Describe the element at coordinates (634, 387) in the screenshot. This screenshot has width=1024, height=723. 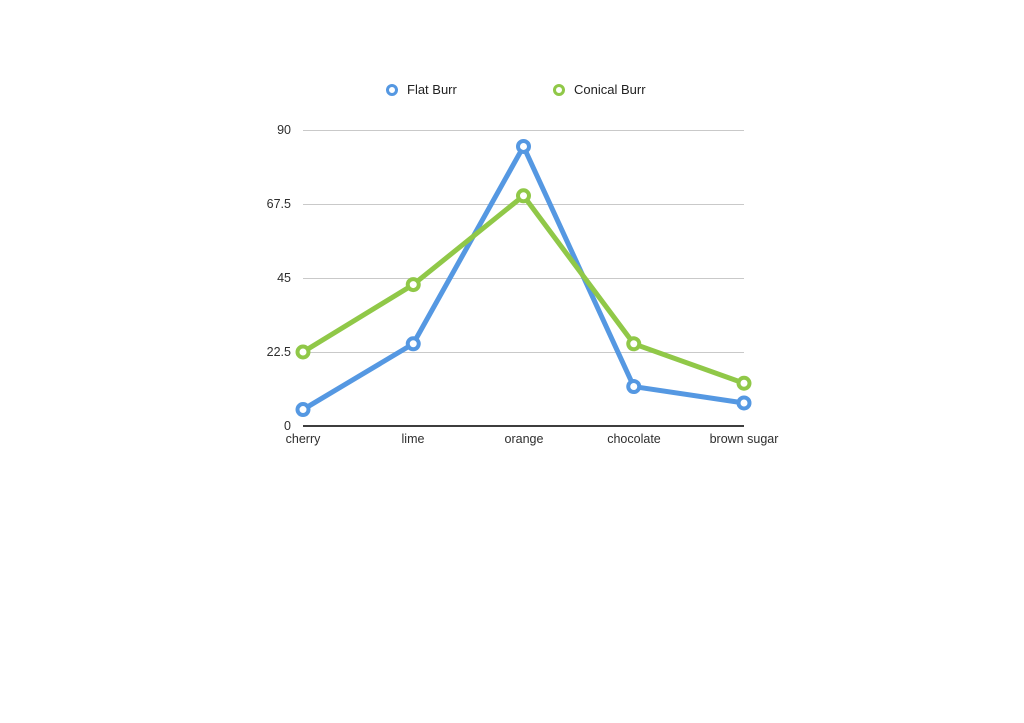
I see `flat-burr-point-chocolate` at that location.